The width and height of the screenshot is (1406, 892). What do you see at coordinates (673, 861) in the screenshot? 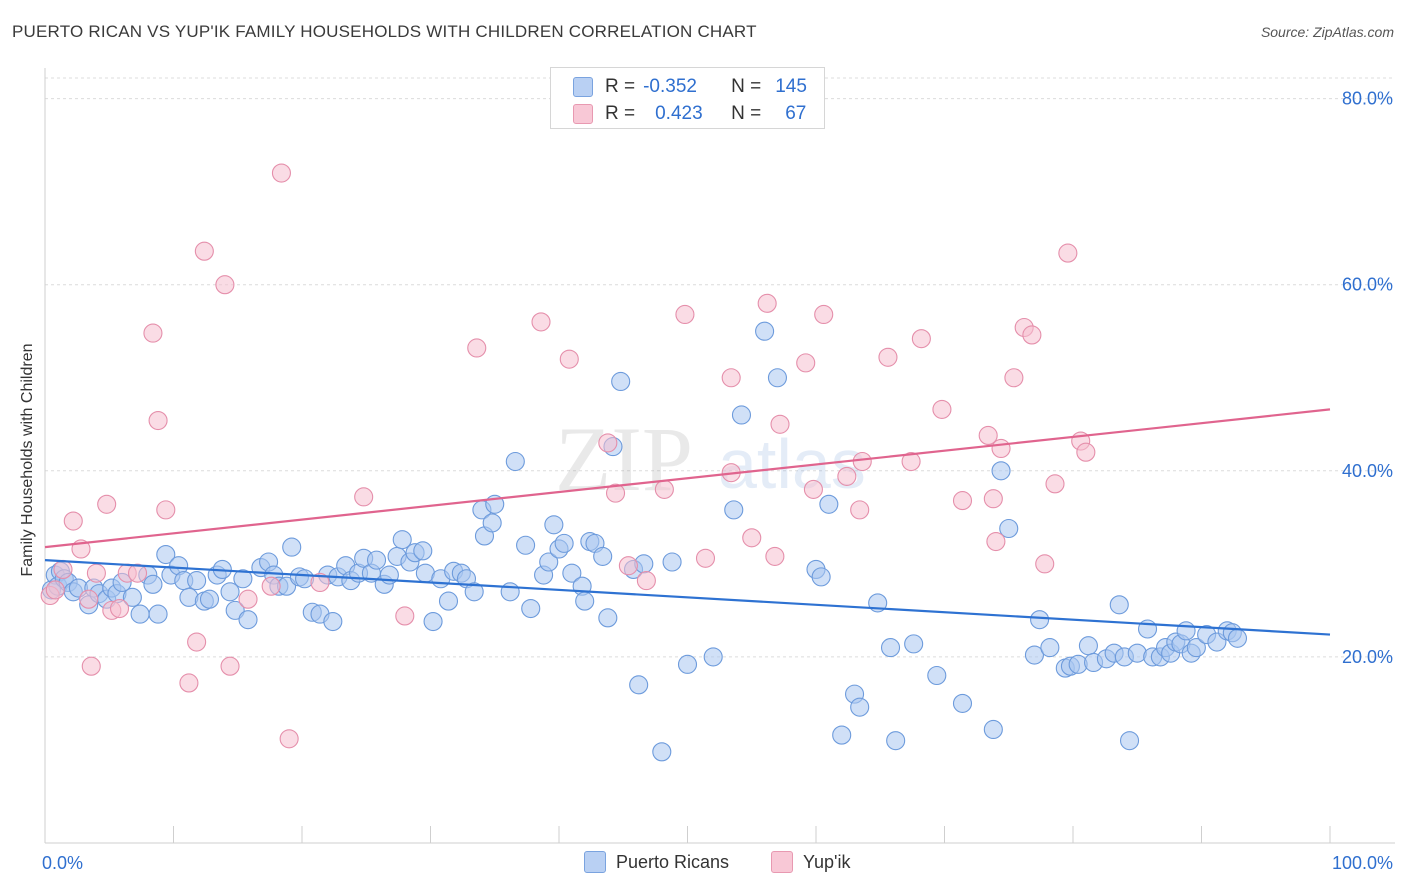
I see `bottom-legend-label: Puerto Ricans` at bounding box center [673, 861].